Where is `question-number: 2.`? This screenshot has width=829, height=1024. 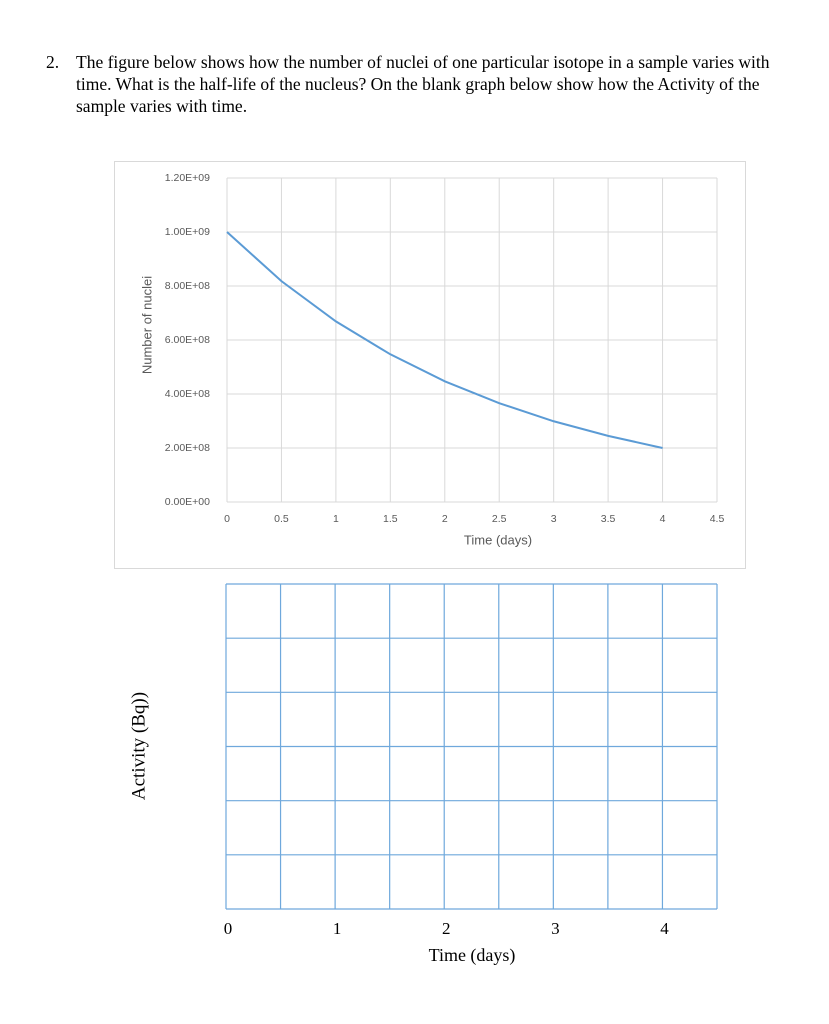 question-number: 2. is located at coordinates (53, 62).